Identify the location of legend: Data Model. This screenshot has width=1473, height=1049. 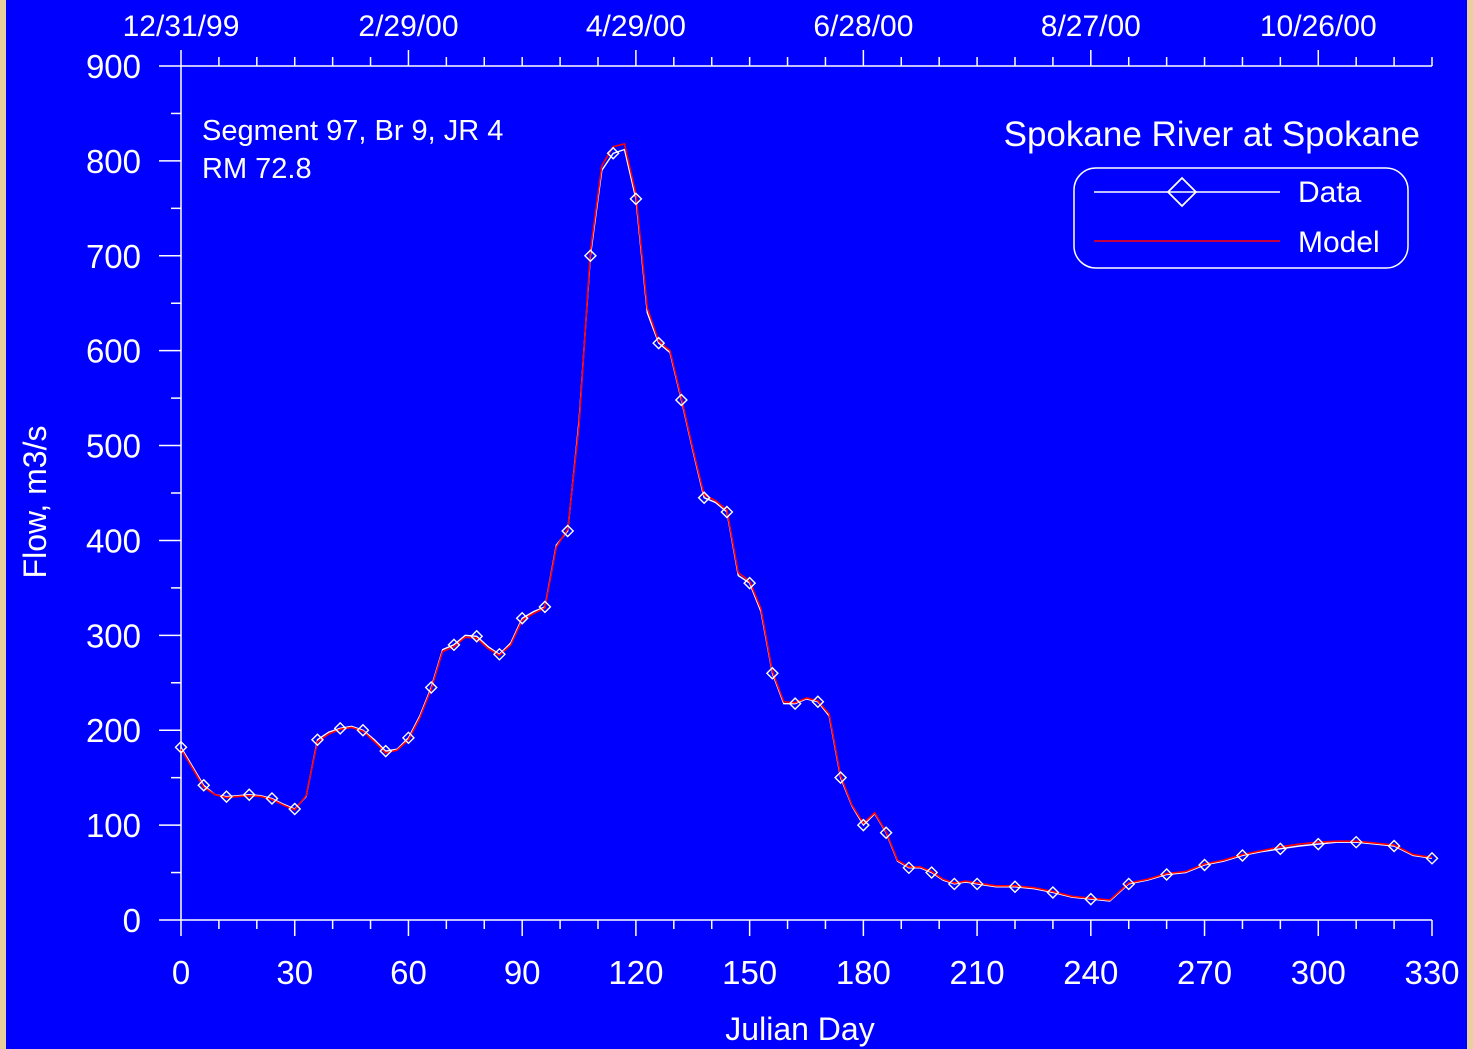
(1241, 218).